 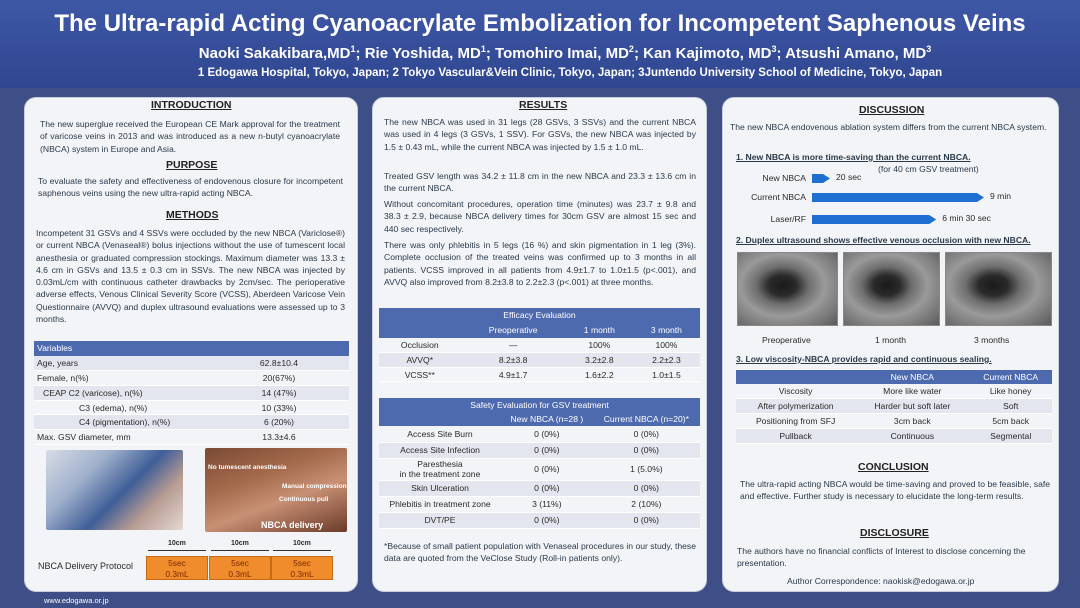 I want to click on author-name: Rie Yoshida, MD, so click(x=422, y=53).